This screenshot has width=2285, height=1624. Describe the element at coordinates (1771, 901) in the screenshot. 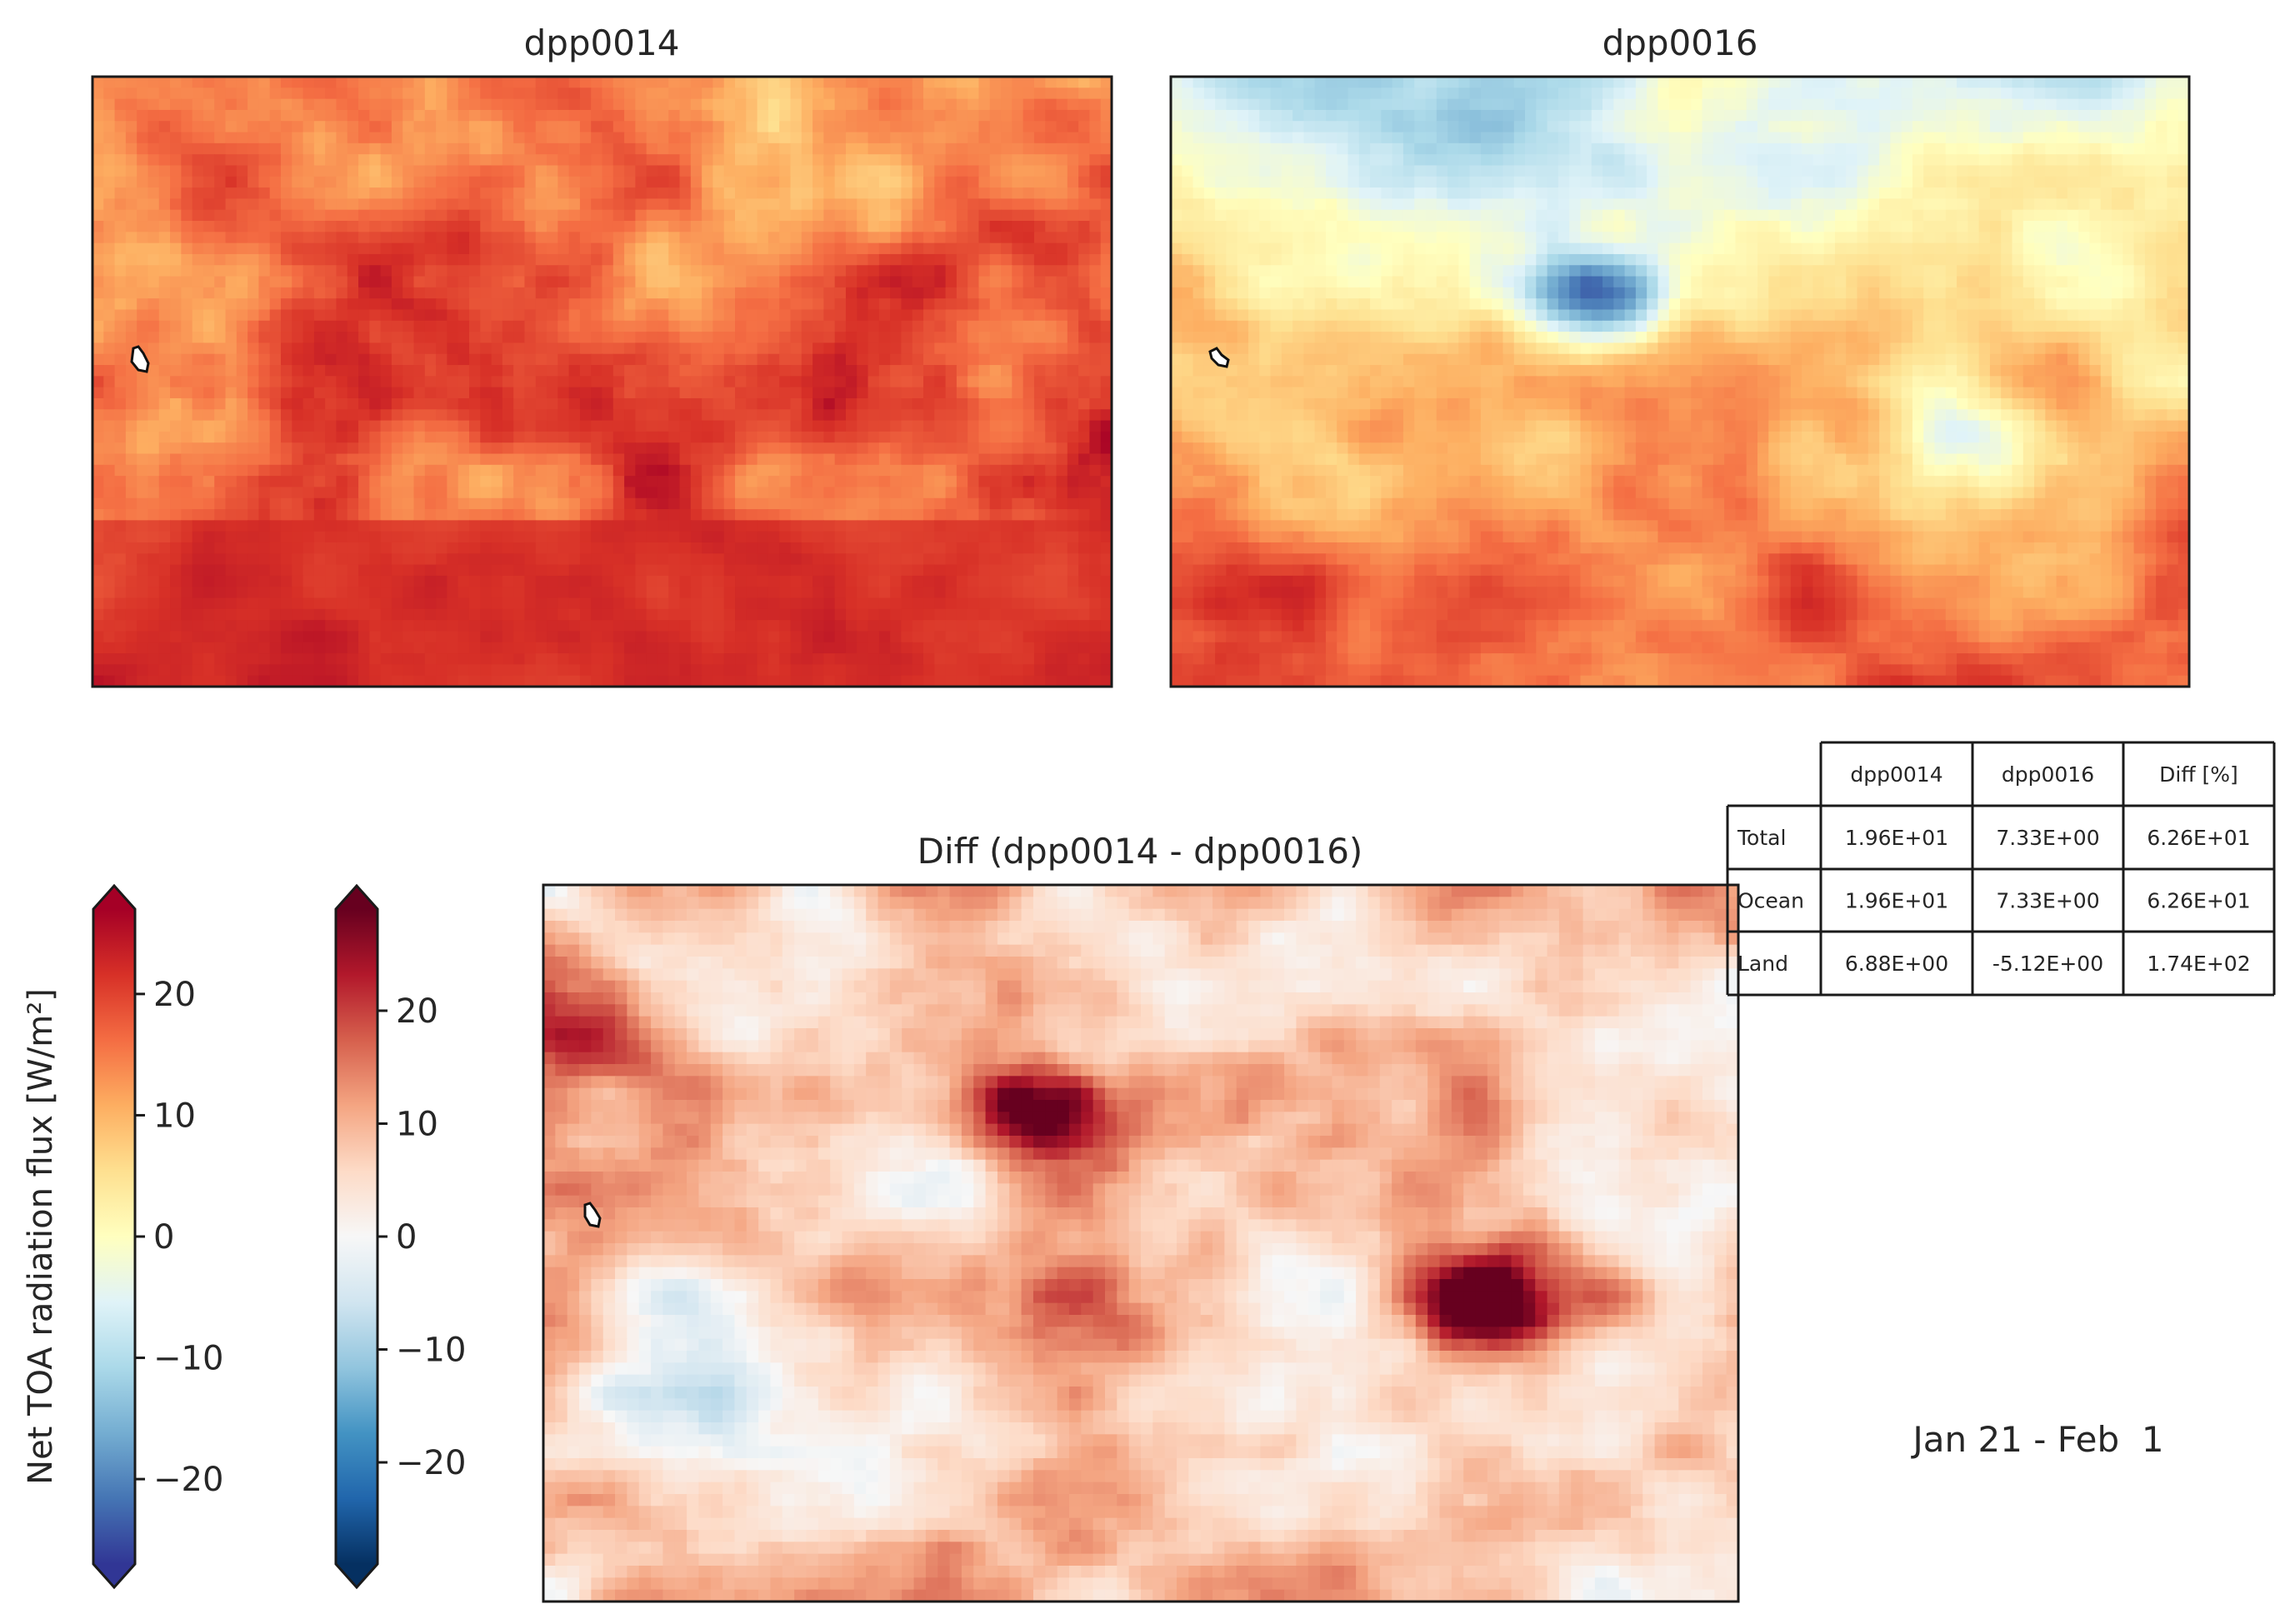

I see `table-row-label: Ocean` at that location.